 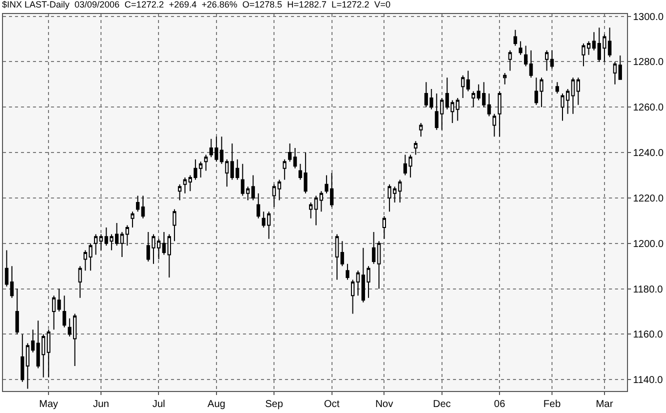 What do you see at coordinates (648, 244) in the screenshot?
I see `y-tick-label: 1200.0` at bounding box center [648, 244].